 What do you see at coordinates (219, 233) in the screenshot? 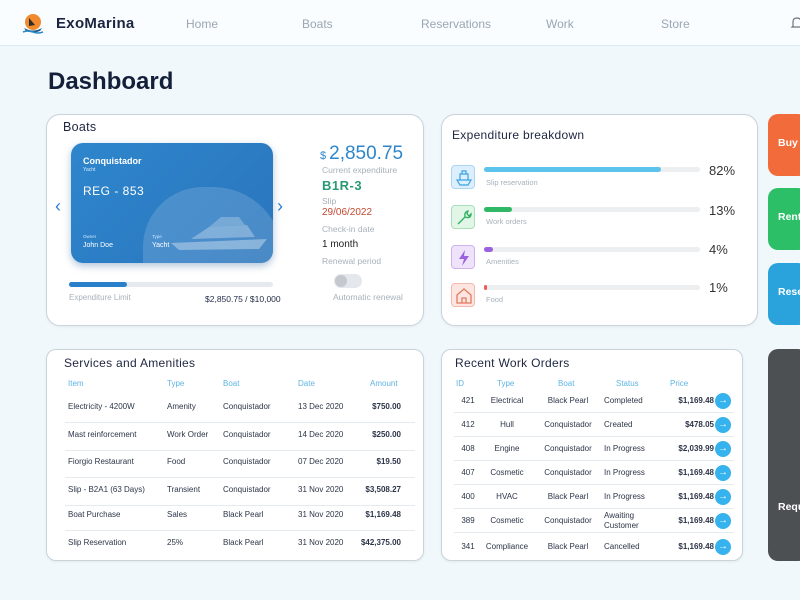
I see `yacht-icon` at bounding box center [219, 233].